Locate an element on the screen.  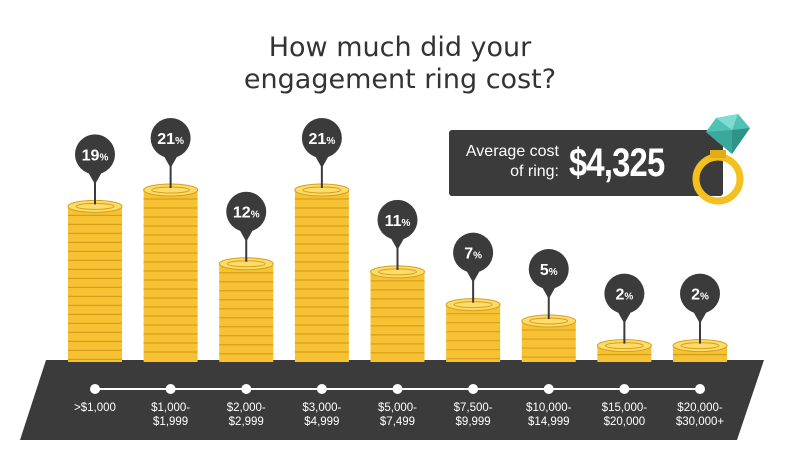
category-label-1: $1,000- $1,999 is located at coordinates (170, 415).